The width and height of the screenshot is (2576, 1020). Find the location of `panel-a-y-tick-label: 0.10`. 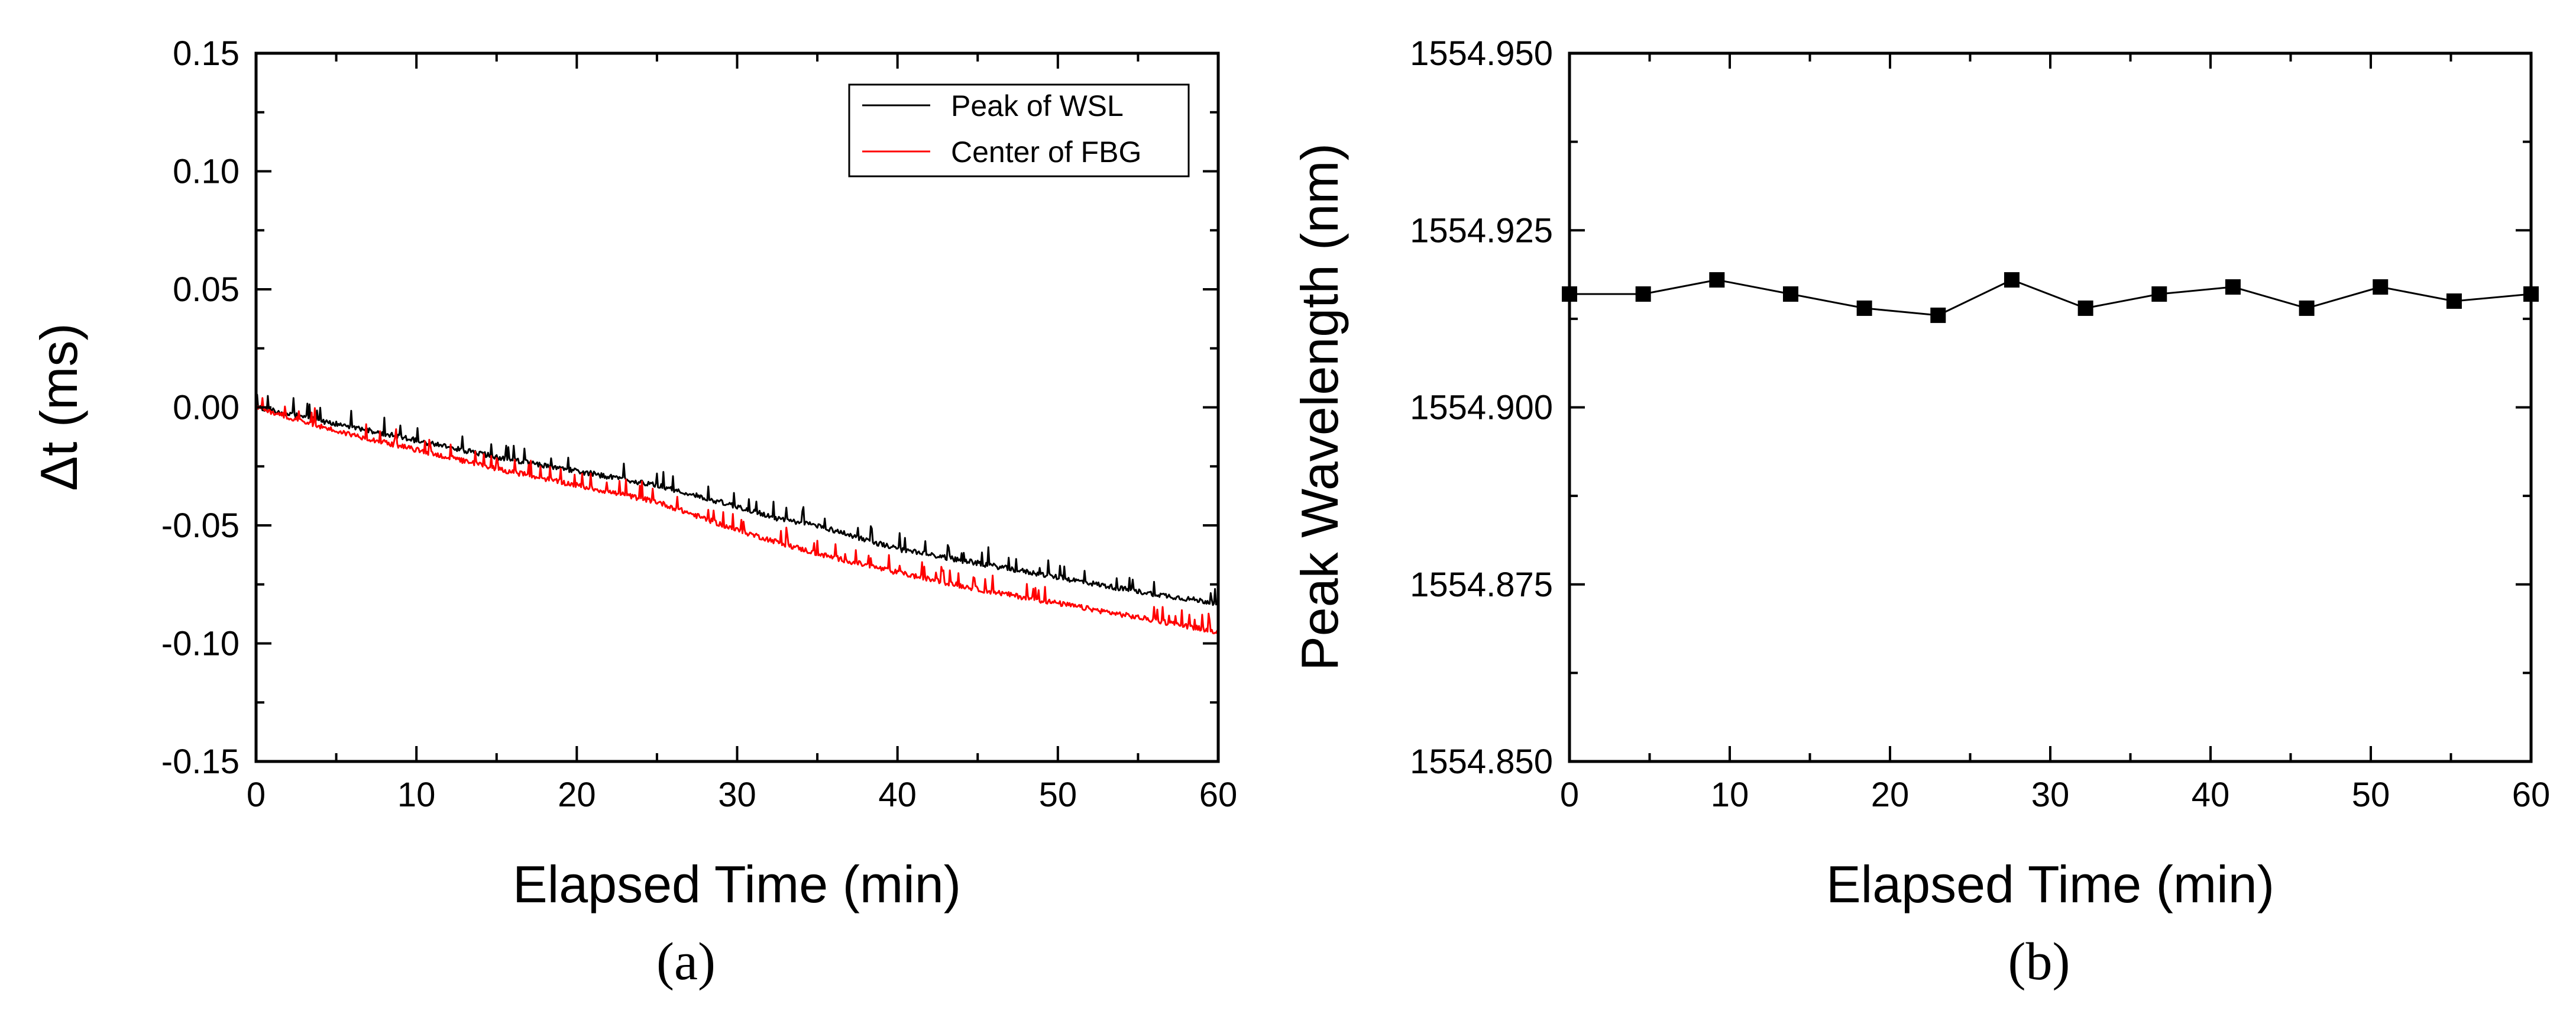

panel-a-y-tick-label: 0.10 is located at coordinates (207, 172).